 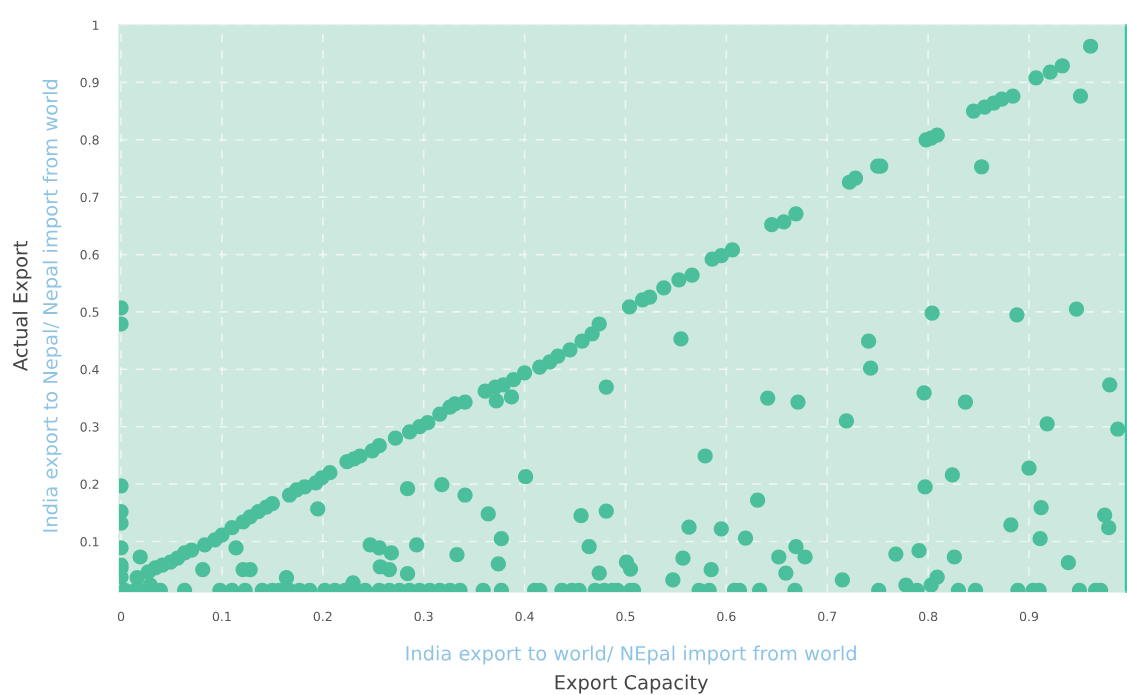 What do you see at coordinates (928, 616) in the screenshot?
I see `x-tick-label: 0.8` at bounding box center [928, 616].